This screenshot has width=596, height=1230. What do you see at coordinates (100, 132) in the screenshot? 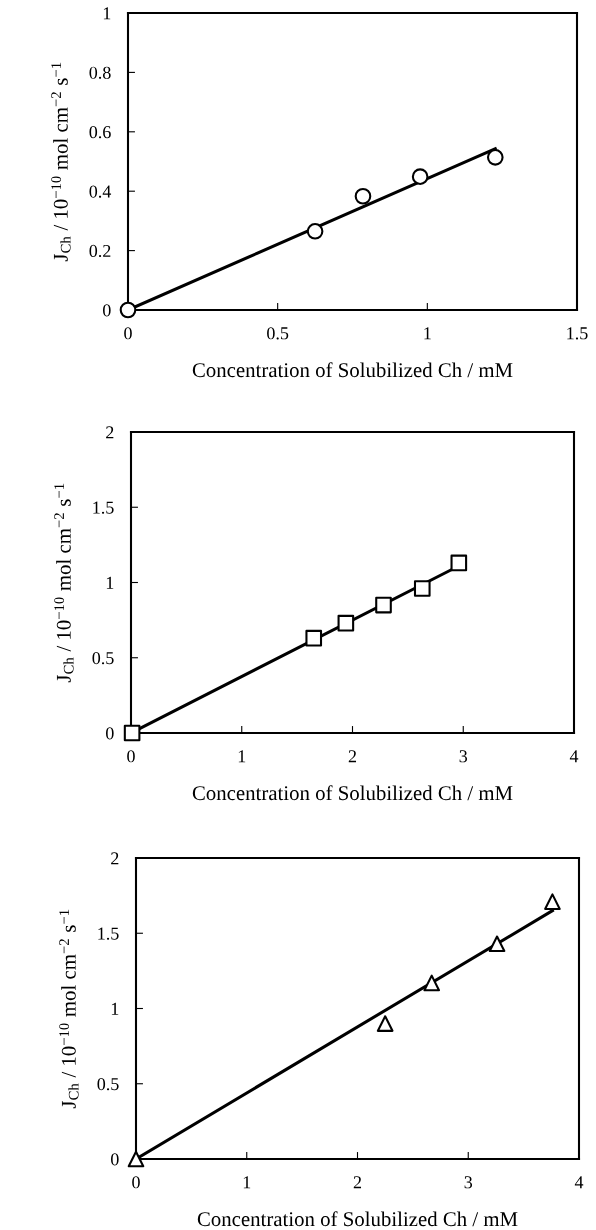
I see `y-tick-label: 0.6` at bounding box center [100, 132].